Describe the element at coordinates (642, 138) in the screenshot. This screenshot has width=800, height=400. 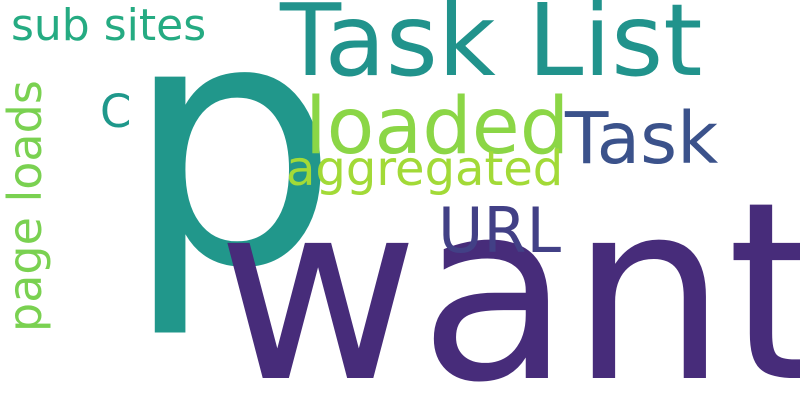
I see `word-task: Task` at that location.